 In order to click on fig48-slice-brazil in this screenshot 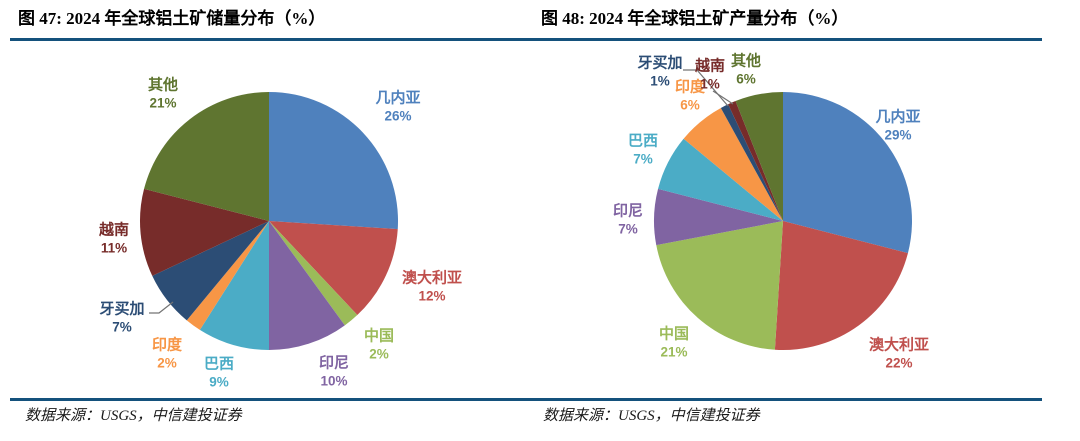, I will do `click(720, 179)`.